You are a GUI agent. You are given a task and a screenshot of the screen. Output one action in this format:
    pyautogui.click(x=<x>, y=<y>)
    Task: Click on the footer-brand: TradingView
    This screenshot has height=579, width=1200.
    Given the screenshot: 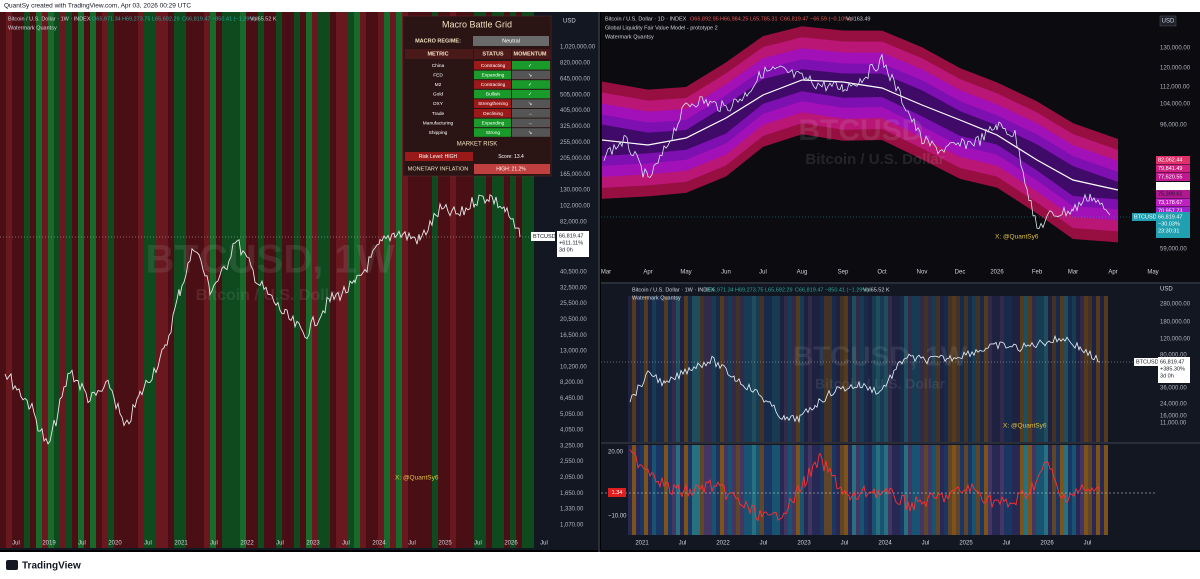 What is the action you would take?
    pyautogui.click(x=51, y=566)
    